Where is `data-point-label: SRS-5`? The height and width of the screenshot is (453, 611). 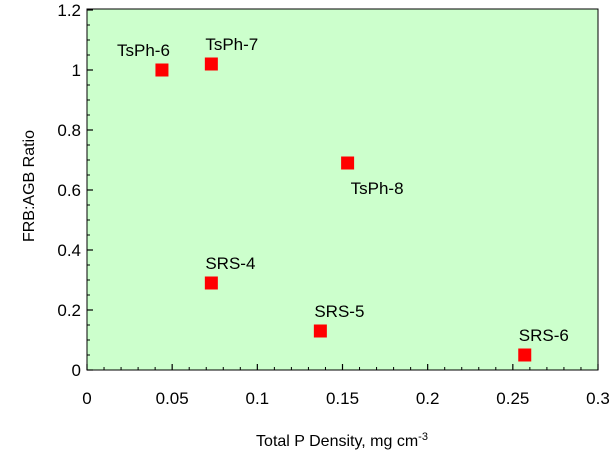
data-point-label: SRS-5 is located at coordinates (339, 311).